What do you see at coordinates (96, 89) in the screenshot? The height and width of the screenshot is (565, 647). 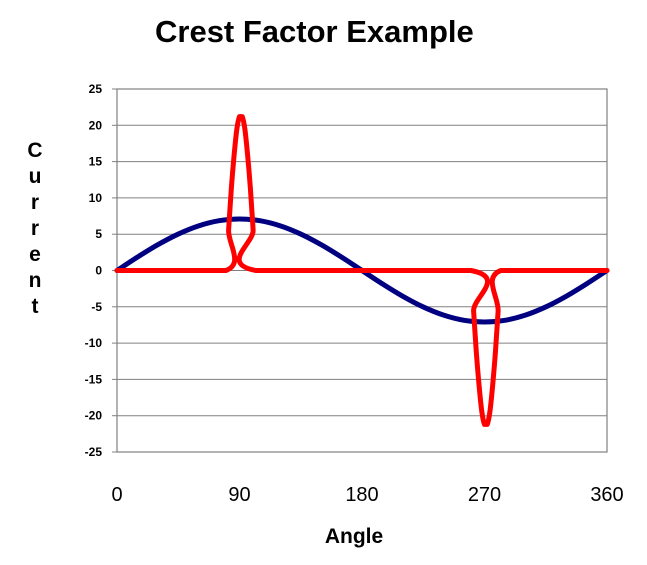 I see `y-tick-label: 25` at bounding box center [96, 89].